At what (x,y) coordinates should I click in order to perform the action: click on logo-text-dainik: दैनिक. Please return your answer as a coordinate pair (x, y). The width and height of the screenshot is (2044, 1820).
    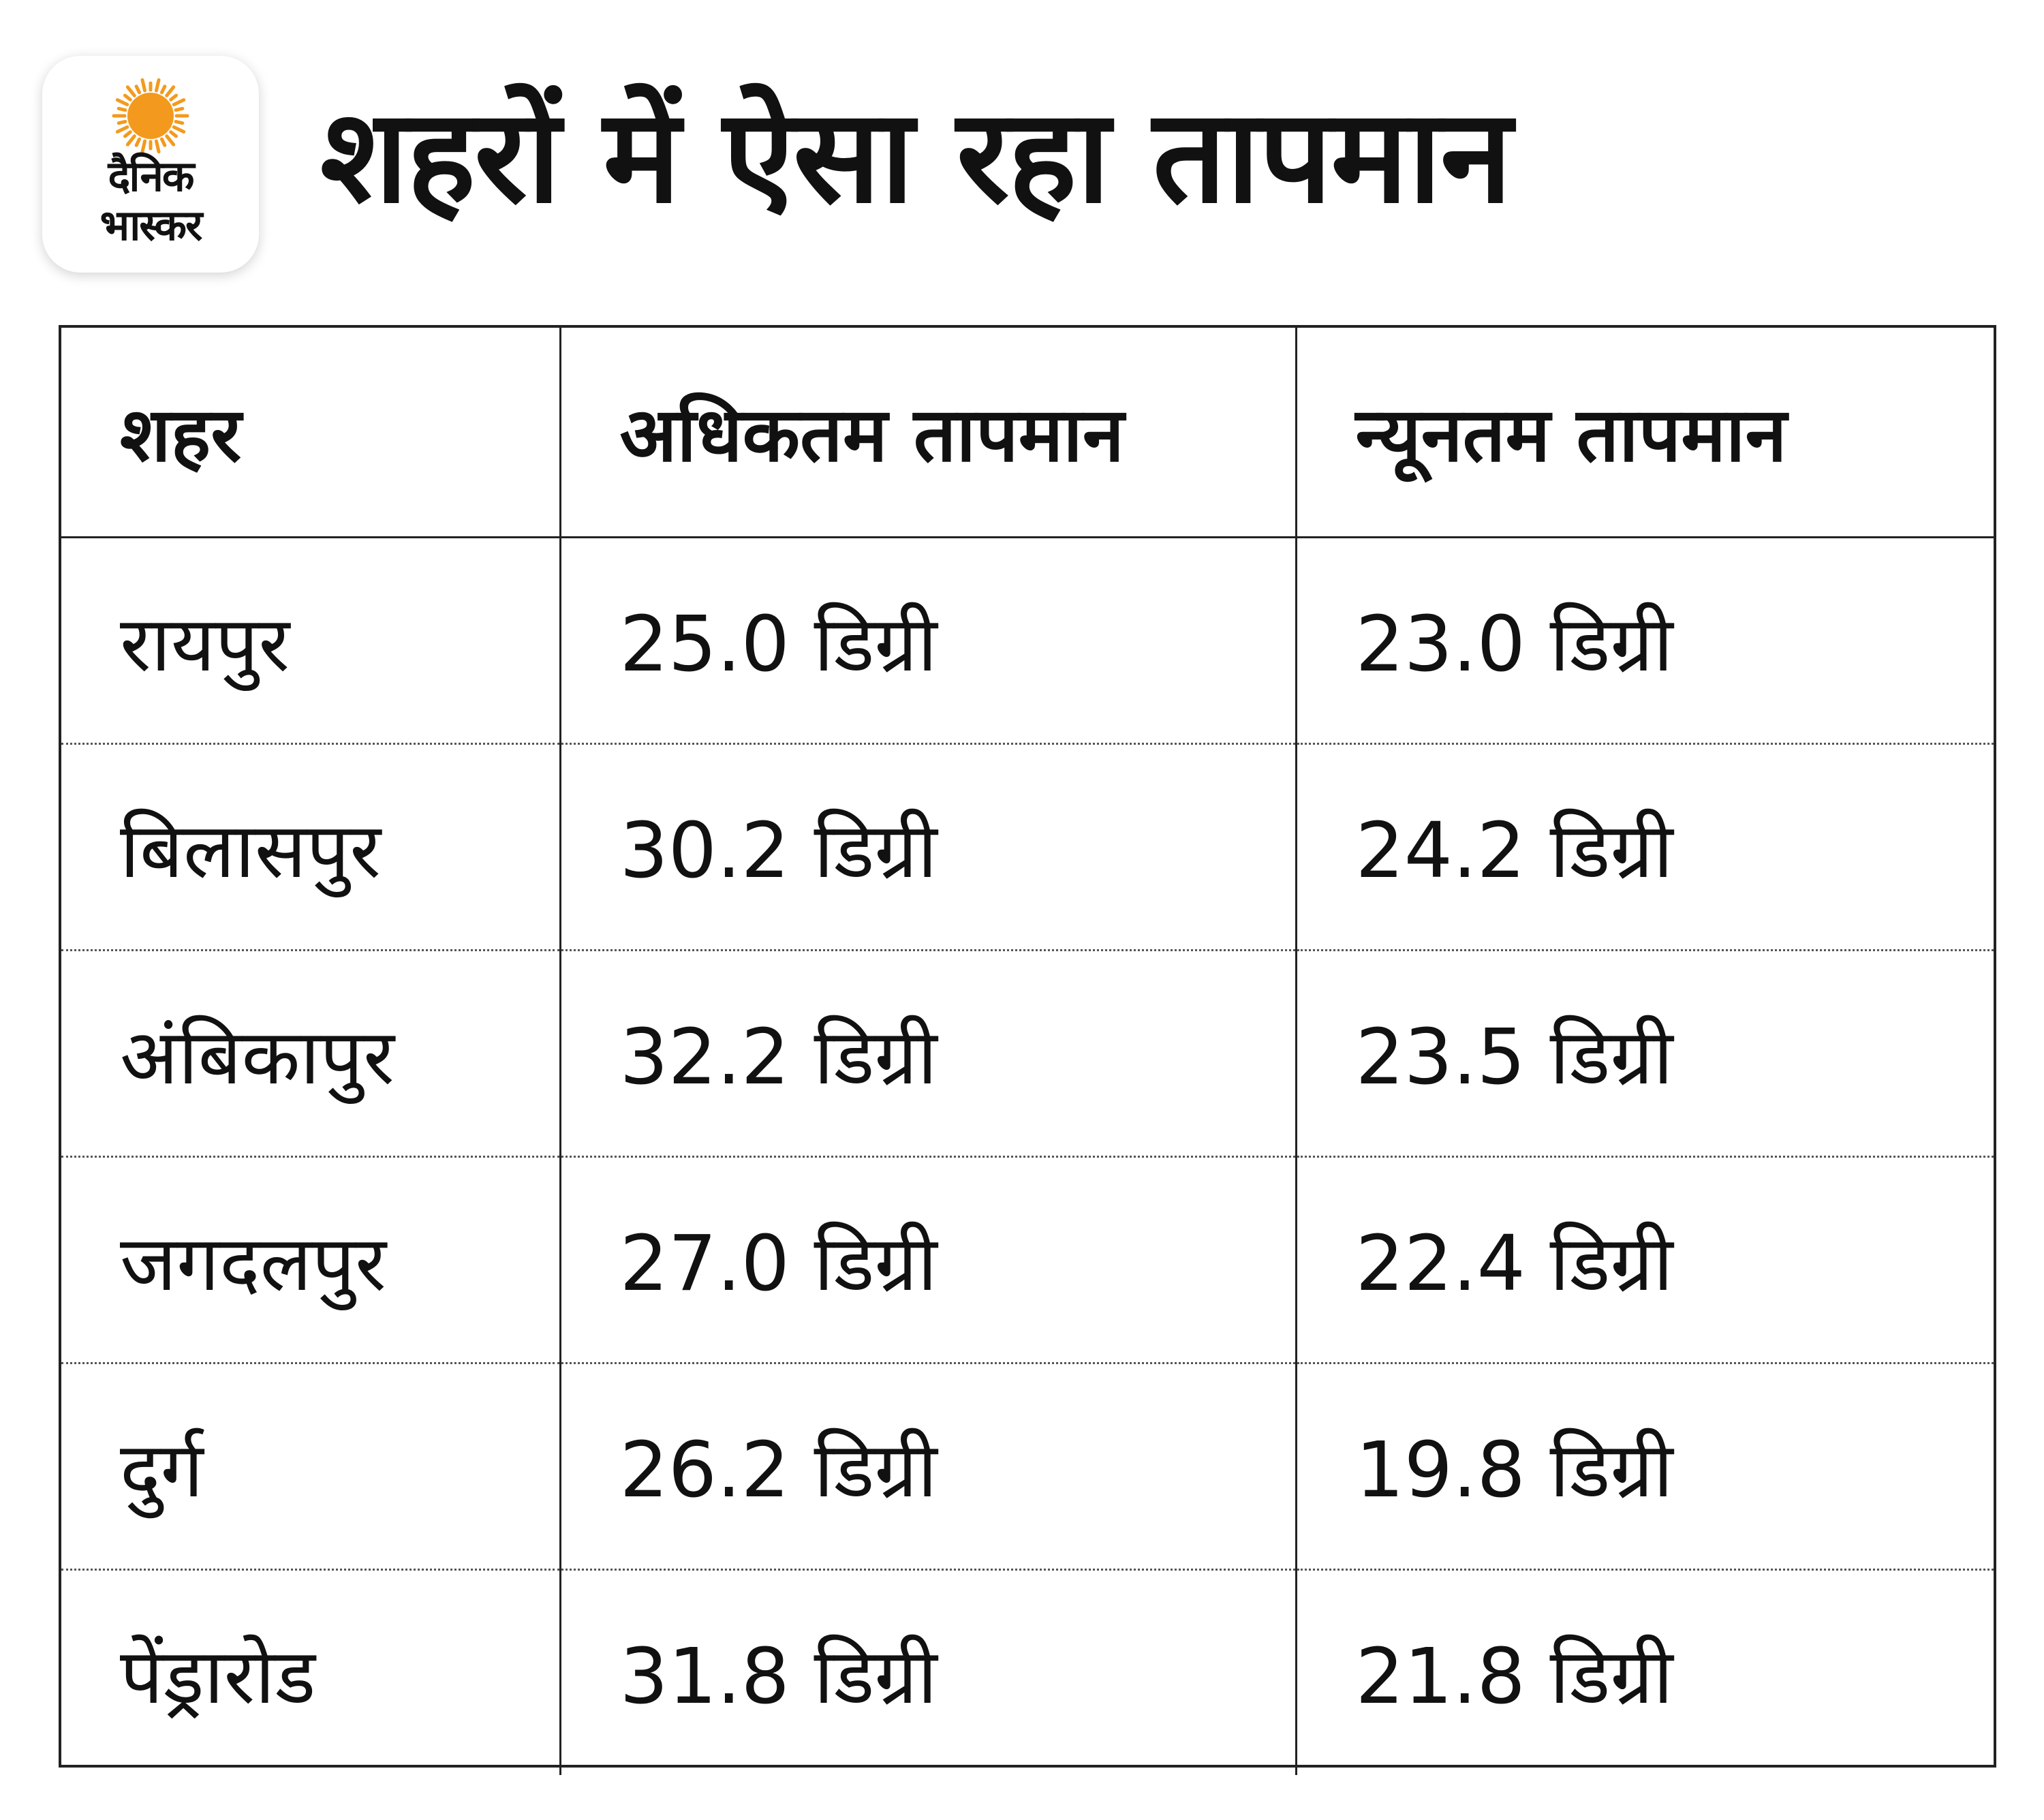
    Looking at the image, I should click on (151, 176).